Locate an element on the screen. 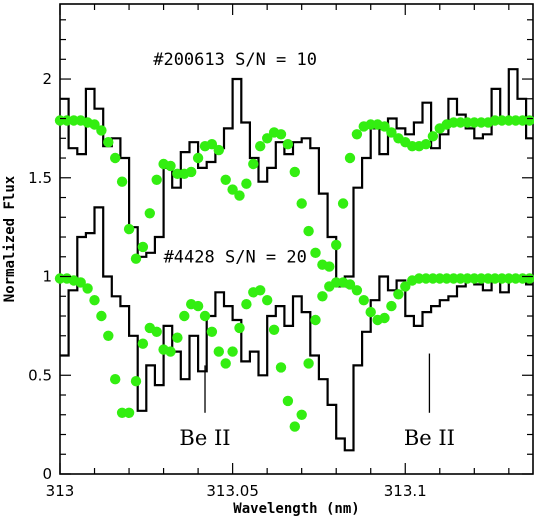 The width and height of the screenshot is (534, 518). y-tick-label: 0.5 is located at coordinates (40, 375).